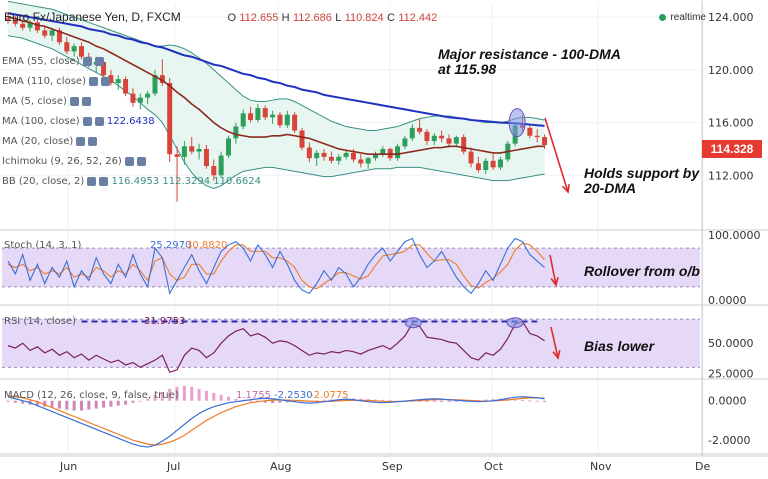  What do you see at coordinates (727, 401) in the screenshot?
I see `macd-tick-label: 0.0000` at bounding box center [727, 401].